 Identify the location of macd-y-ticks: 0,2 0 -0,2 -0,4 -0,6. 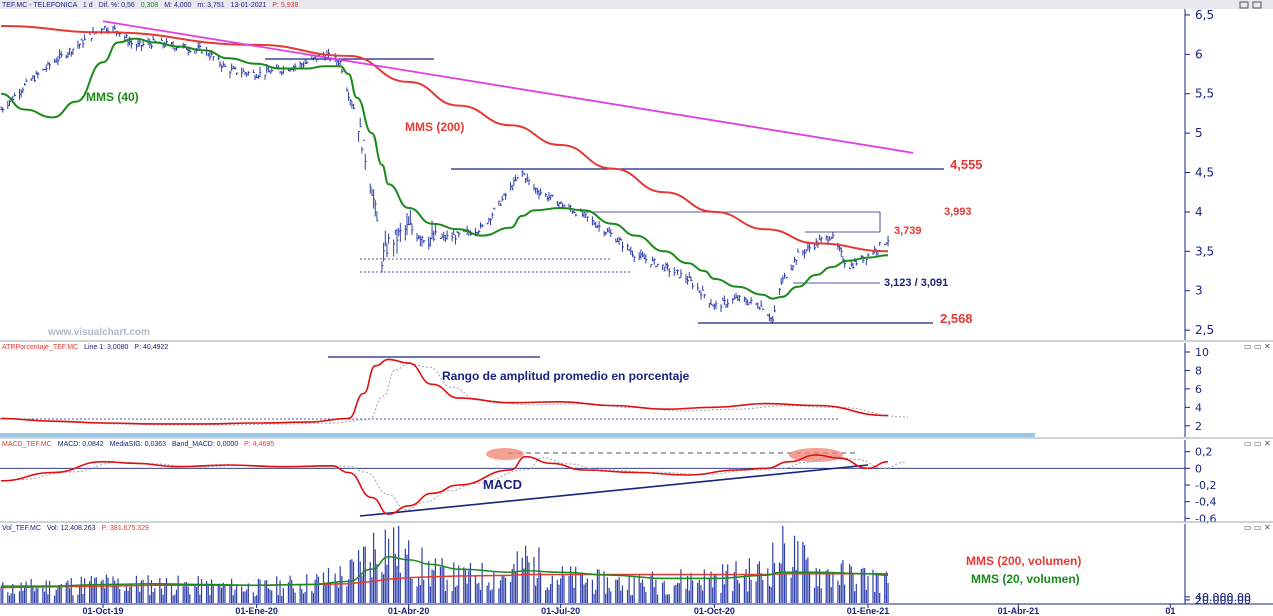
(1200, 485).